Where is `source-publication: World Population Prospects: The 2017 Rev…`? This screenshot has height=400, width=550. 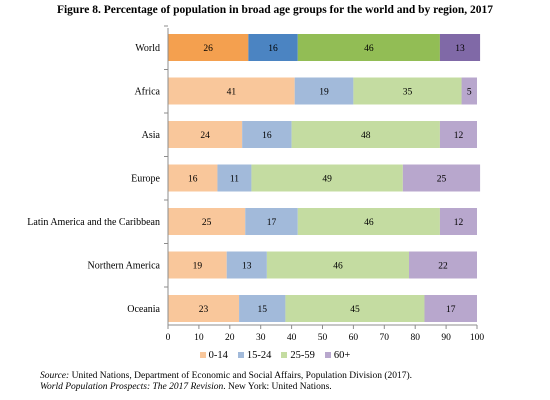 source-publication: World Population Prospects: The 2017 Rev… is located at coordinates (132, 387).